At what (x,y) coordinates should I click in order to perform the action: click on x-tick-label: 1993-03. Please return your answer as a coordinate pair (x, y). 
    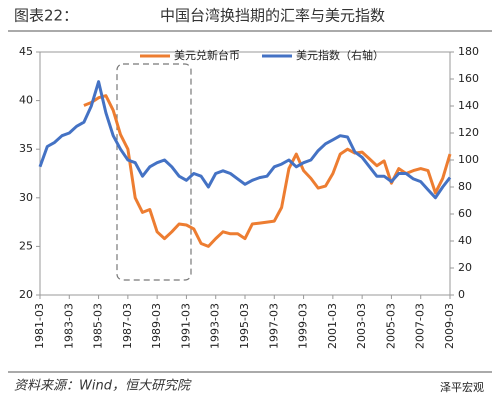
    Looking at the image, I should click on (215, 326).